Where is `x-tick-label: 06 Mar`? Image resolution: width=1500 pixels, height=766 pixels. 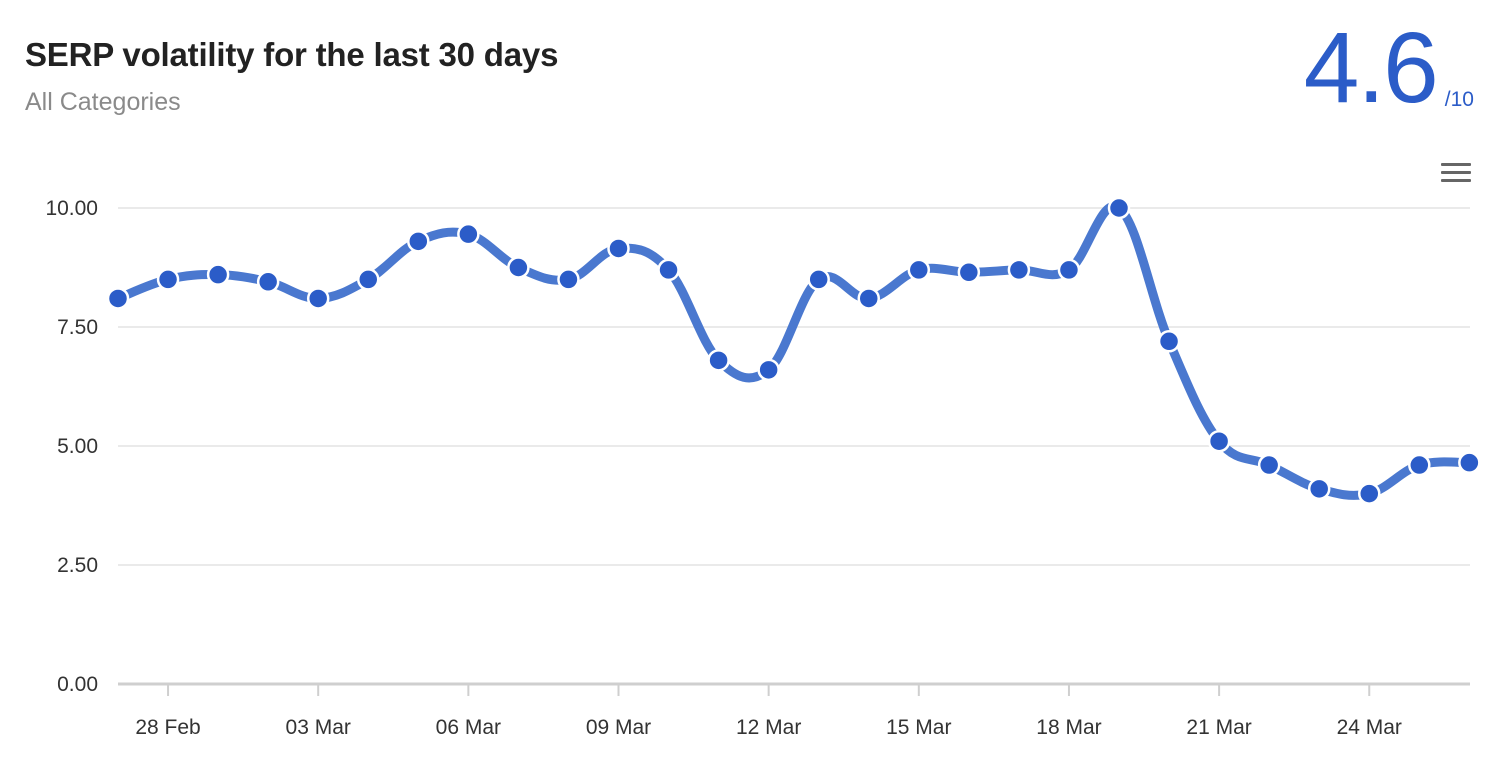 x-tick-label: 06 Mar is located at coordinates (468, 727).